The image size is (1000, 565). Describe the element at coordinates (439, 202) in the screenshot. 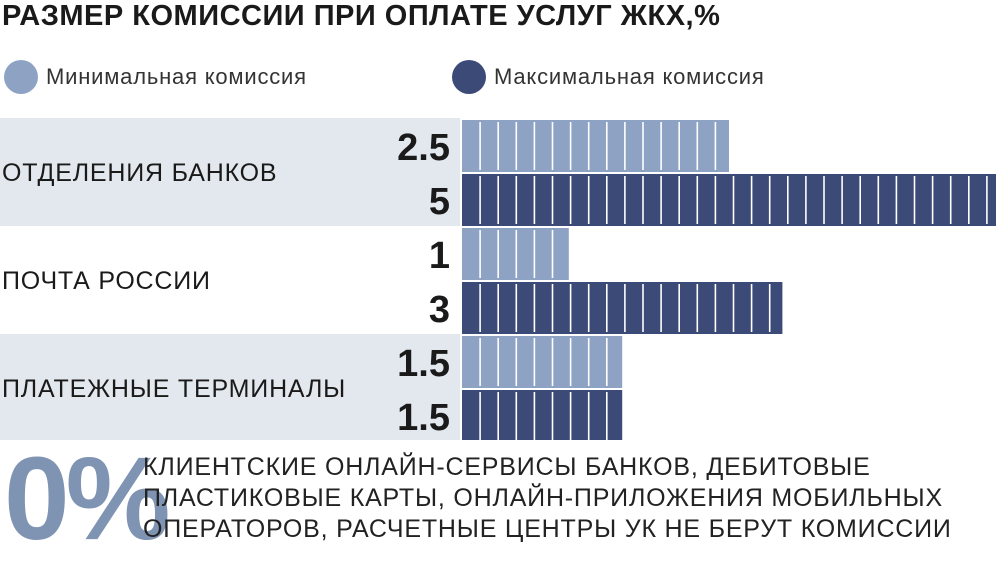

I see `data-label: 5` at that location.